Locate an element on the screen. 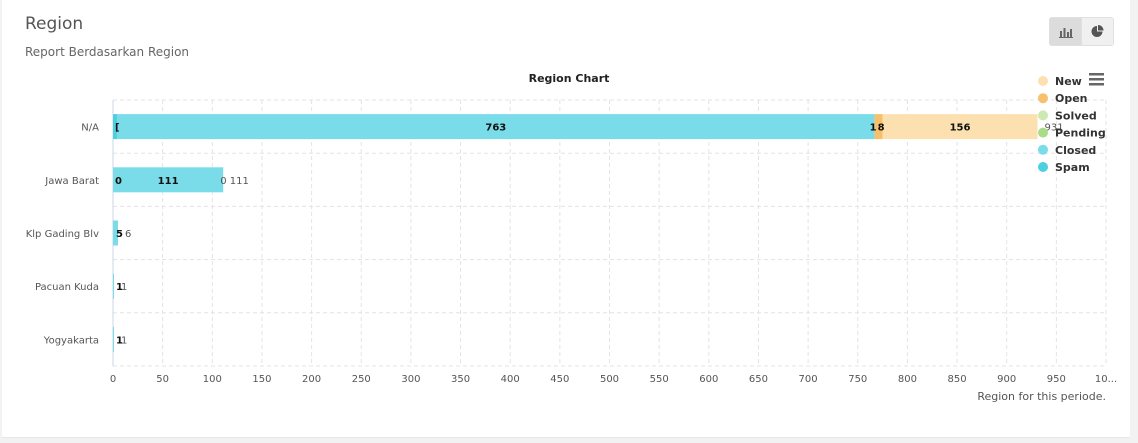 The image size is (1138, 443). data-label-closed: 763 is located at coordinates (495, 128).